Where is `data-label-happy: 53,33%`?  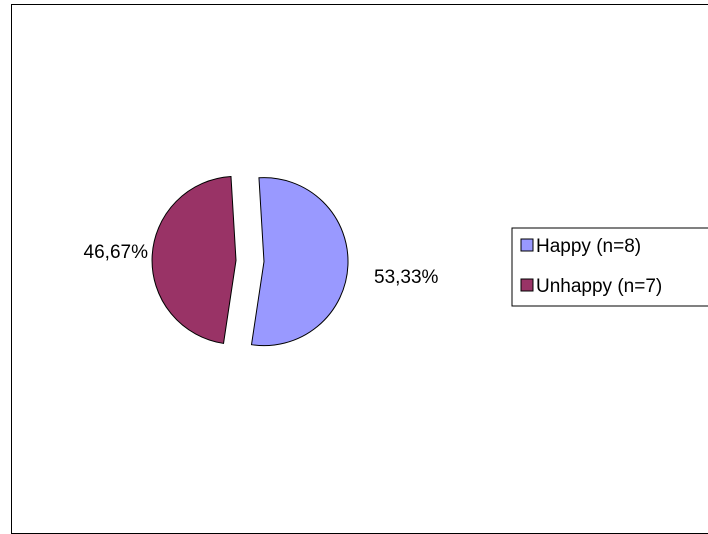 data-label-happy: 53,33% is located at coordinates (406, 277).